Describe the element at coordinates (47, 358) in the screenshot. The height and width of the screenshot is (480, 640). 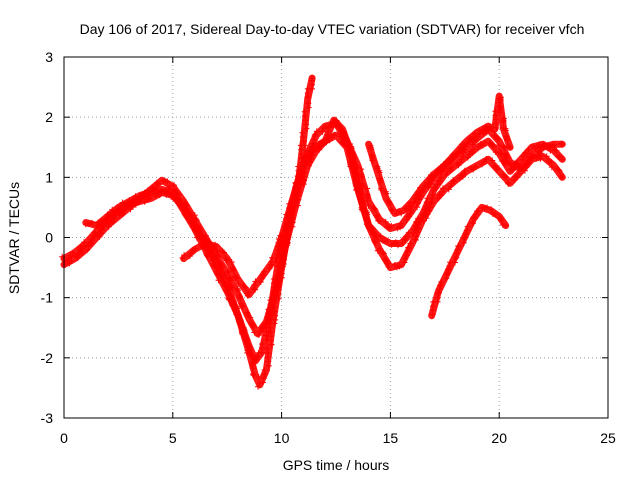
I see `y-tick-label: -2` at that location.